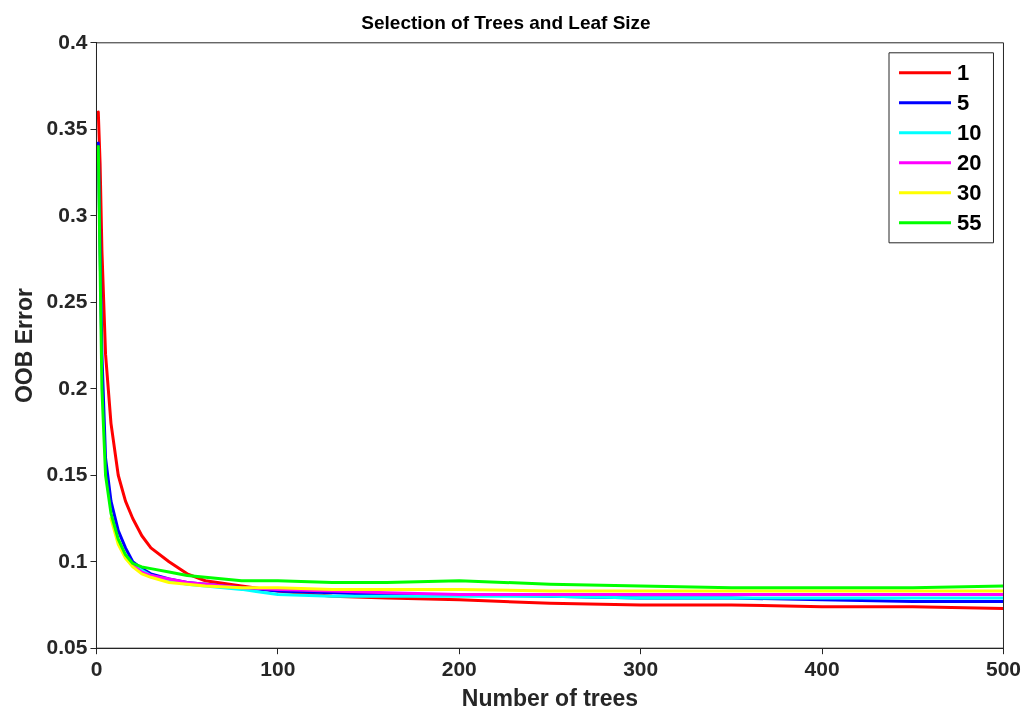 The height and width of the screenshot is (721, 1032). What do you see at coordinates (969, 222) in the screenshot?
I see `legend-label: 55` at bounding box center [969, 222].